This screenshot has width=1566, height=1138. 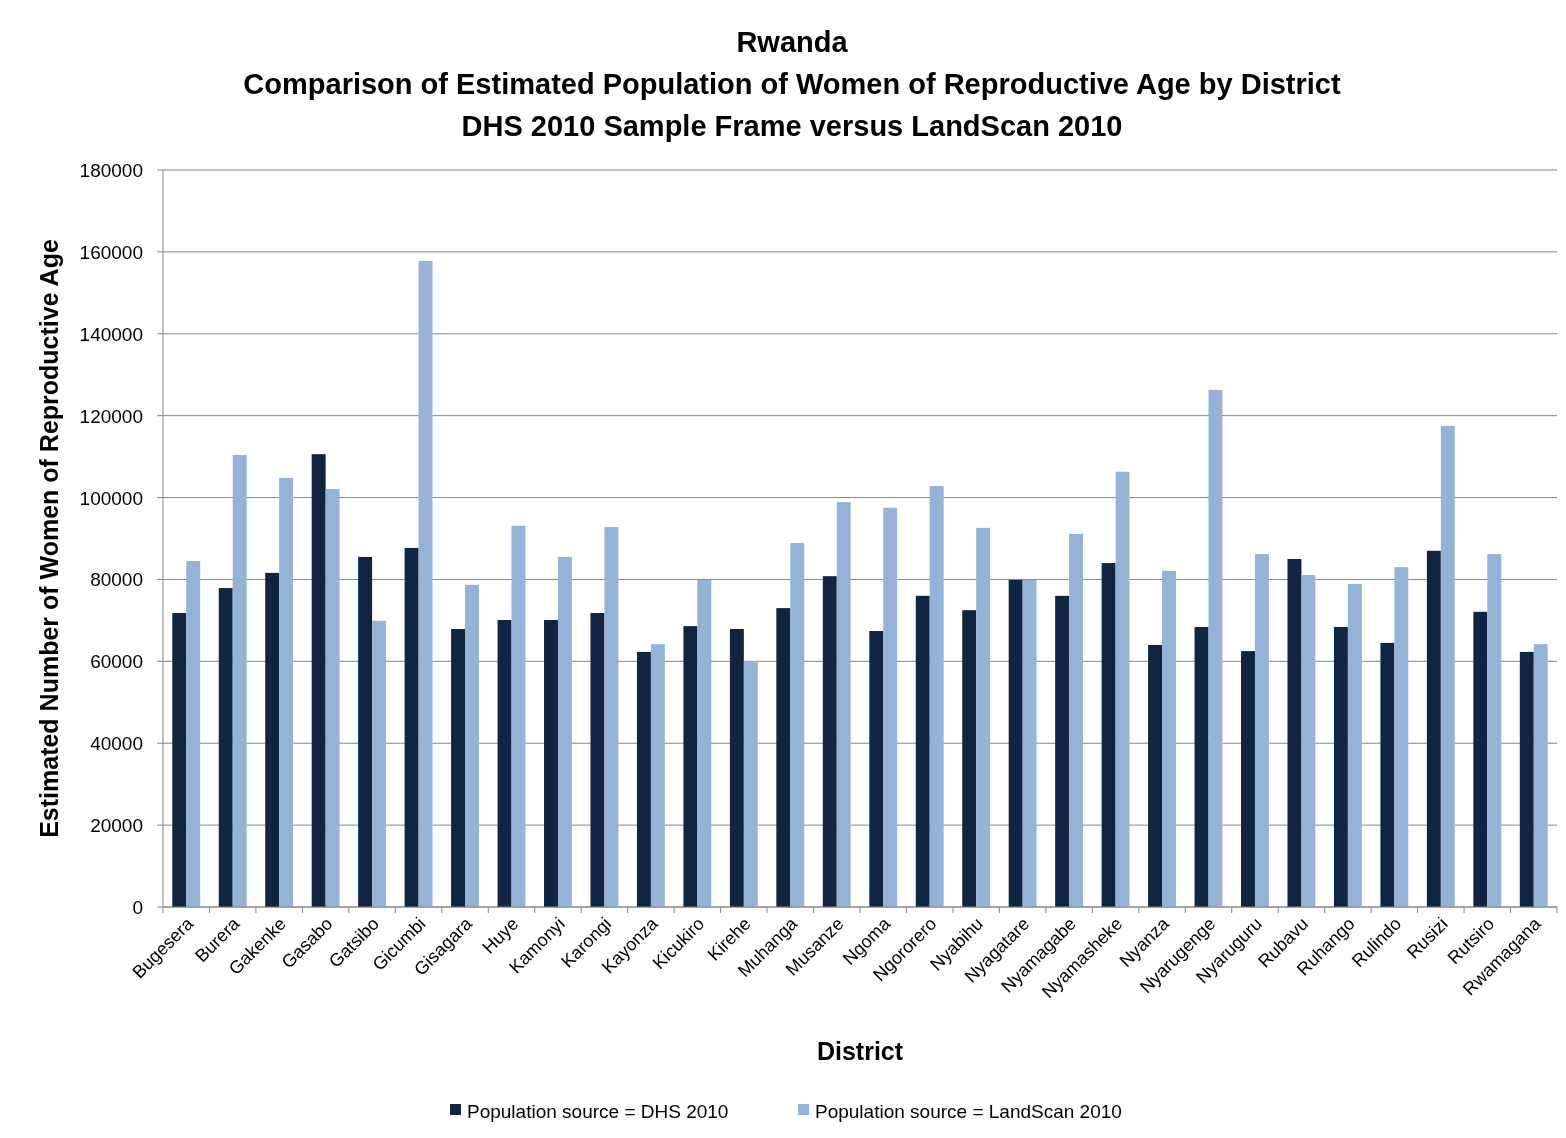 What do you see at coordinates (111, 498) in the screenshot?
I see `y-tick-label: 100000` at bounding box center [111, 498].